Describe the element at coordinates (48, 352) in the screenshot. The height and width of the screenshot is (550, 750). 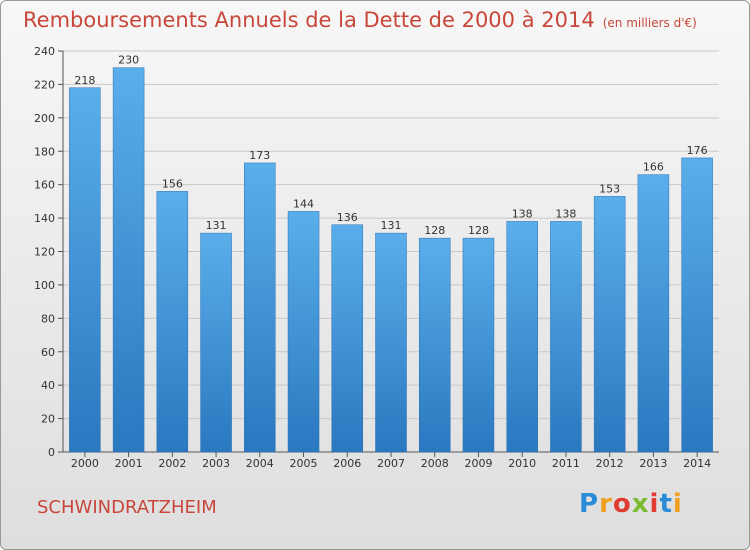
I see `y-tick-label: 60` at that location.